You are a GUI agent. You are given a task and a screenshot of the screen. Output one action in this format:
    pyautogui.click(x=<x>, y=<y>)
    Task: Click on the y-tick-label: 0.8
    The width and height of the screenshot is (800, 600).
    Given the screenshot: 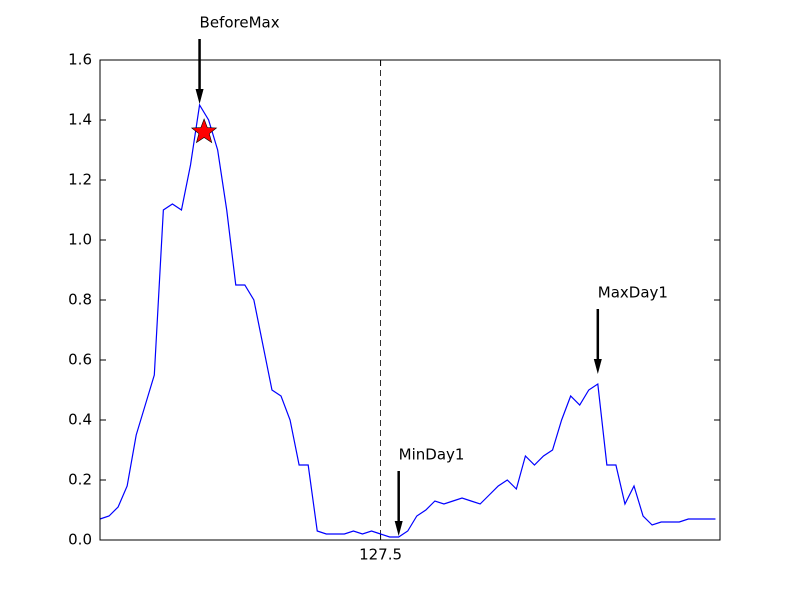 What is the action you would take?
    pyautogui.click(x=80, y=300)
    